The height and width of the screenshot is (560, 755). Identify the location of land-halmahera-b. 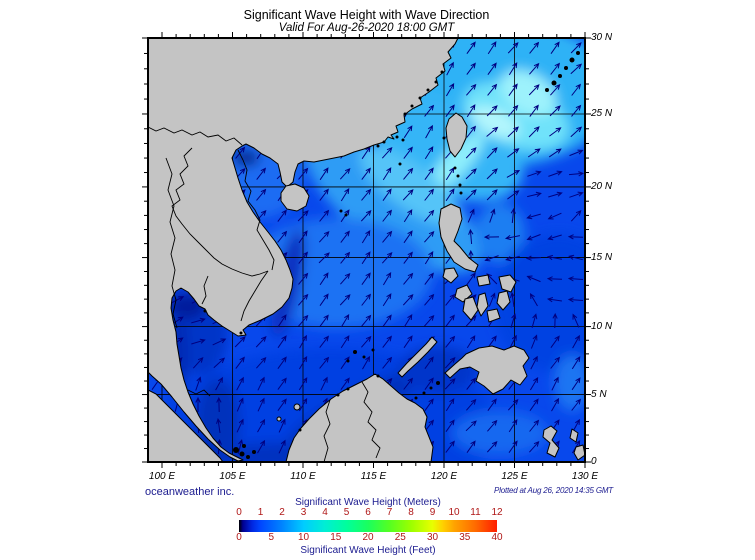
(579, 452).